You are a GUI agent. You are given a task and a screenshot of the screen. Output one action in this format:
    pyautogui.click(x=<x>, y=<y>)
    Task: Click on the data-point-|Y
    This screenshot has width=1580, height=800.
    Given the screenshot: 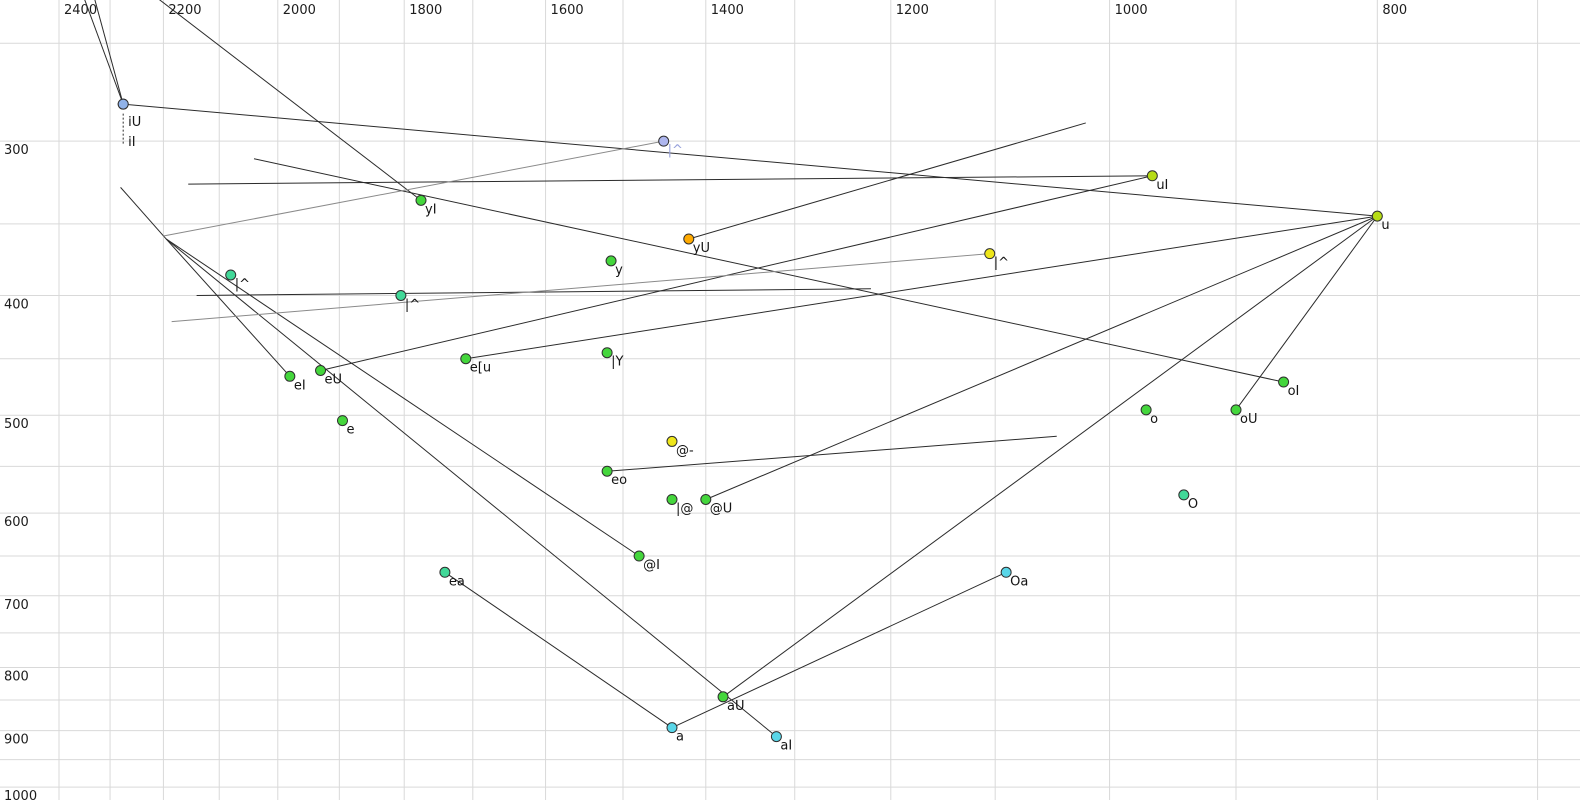 What is the action you would take?
    pyautogui.click(x=607, y=353)
    